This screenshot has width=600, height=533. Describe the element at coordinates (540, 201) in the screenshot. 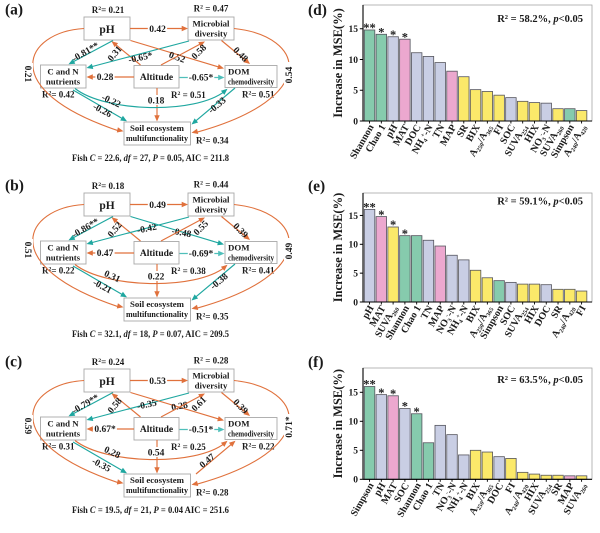

I see `svg-text: R2 = 59.1%, p<0.05` at that location.